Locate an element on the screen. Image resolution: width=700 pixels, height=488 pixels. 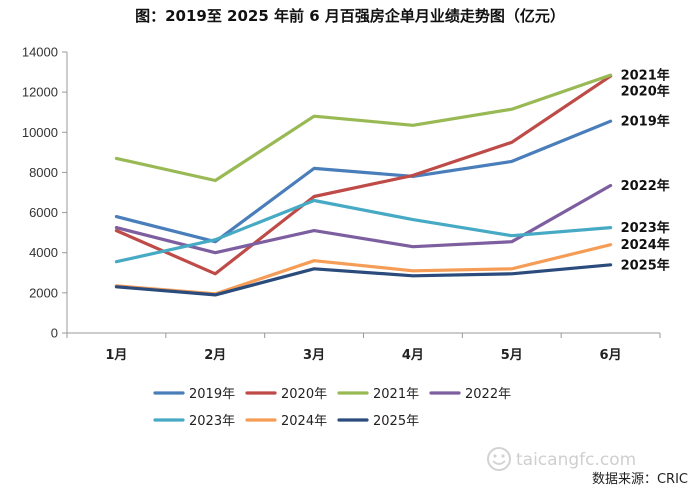
x-tick-label: 3月 is located at coordinates (314, 355).